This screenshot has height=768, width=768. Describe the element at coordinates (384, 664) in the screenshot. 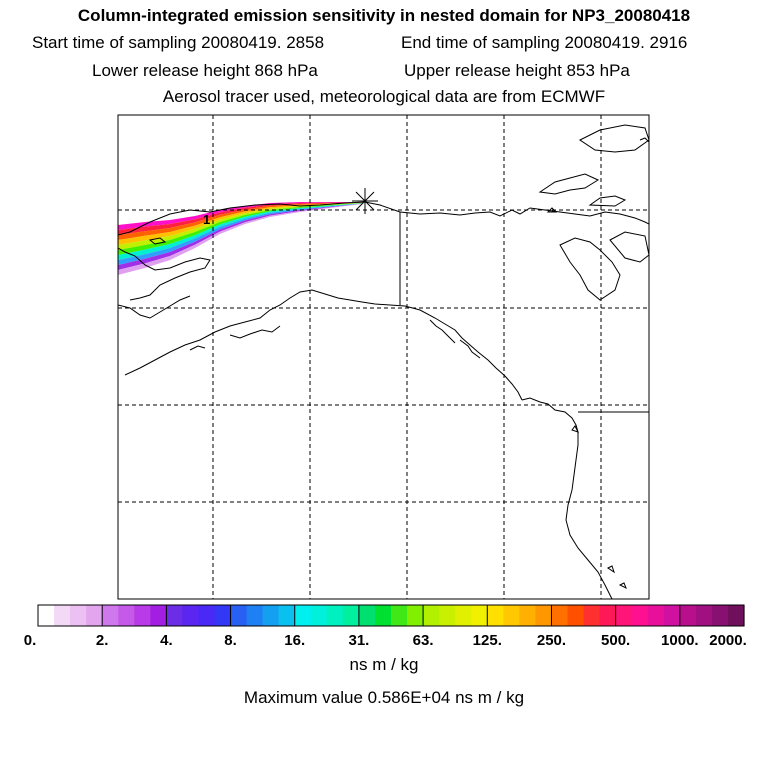

I see `units-label: ns m / kg` at that location.